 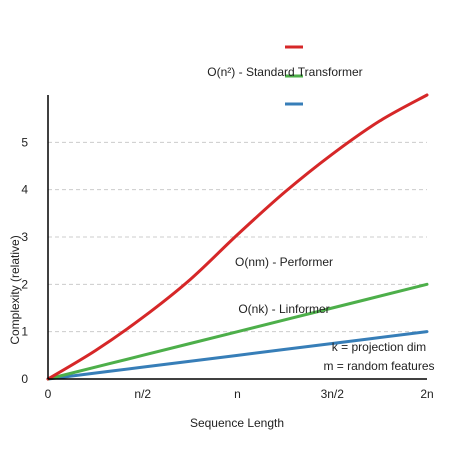 What do you see at coordinates (24, 379) in the screenshot?
I see `y-tick-label-0: 0` at bounding box center [24, 379].